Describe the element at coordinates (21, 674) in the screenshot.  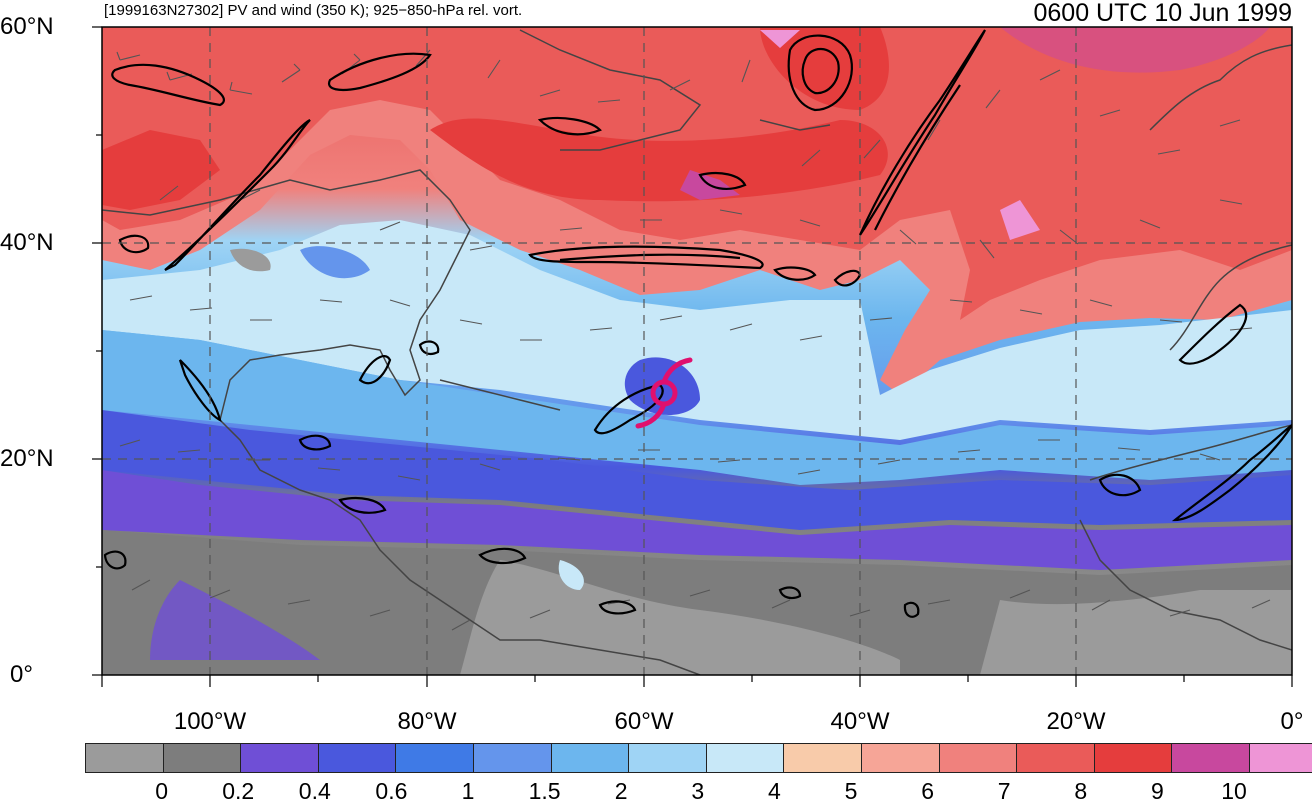
I see `lat-label-0: 0°` at that location.